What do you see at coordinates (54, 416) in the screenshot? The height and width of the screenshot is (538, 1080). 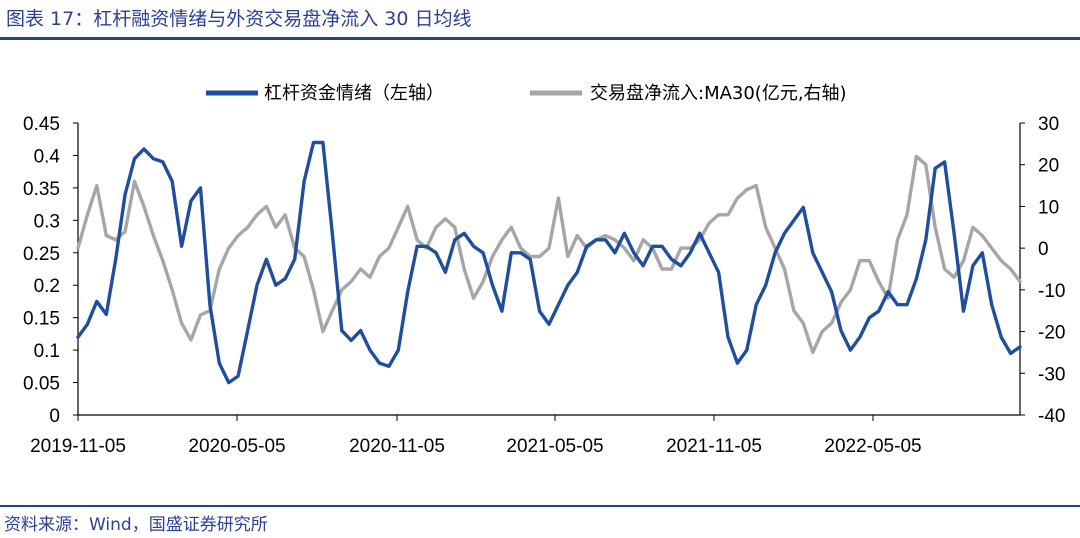 I see `left-tick-label: 0` at bounding box center [54, 416].